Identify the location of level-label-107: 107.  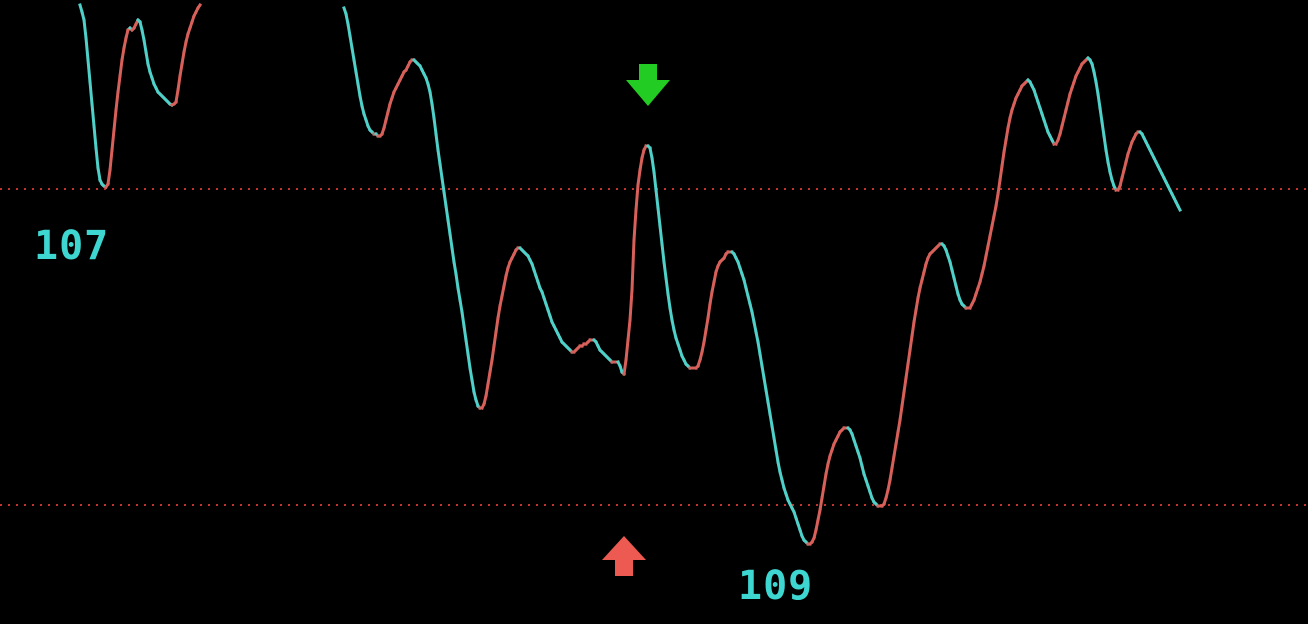
(72, 246).